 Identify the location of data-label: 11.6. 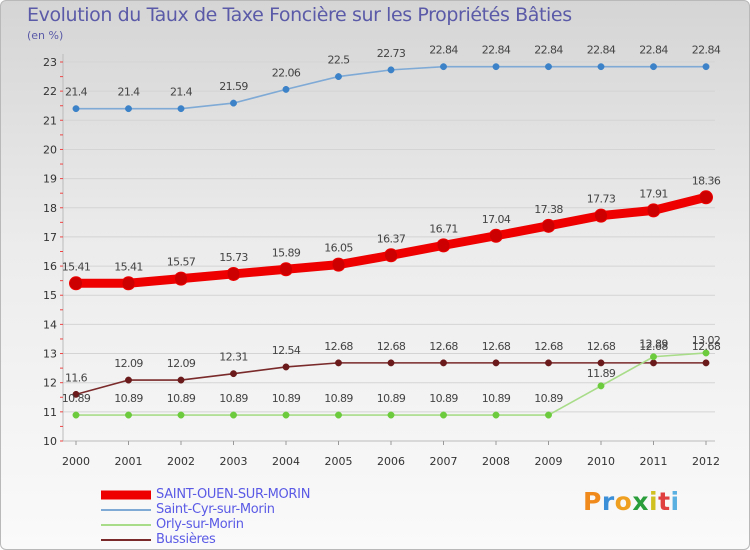
(76, 377).